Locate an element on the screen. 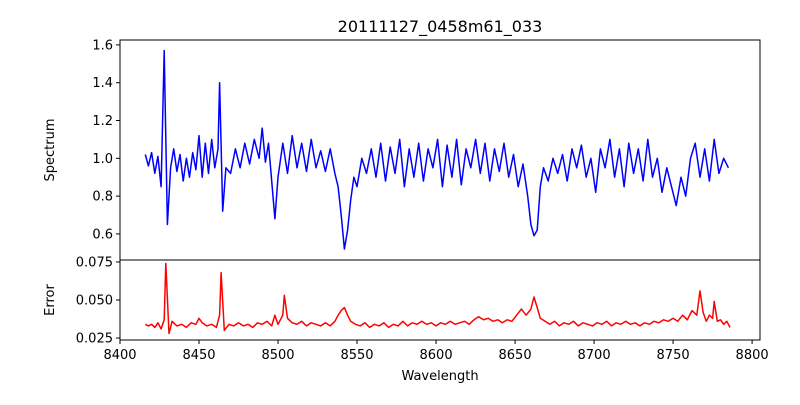  x-tick-label: 8450 is located at coordinates (198, 355).